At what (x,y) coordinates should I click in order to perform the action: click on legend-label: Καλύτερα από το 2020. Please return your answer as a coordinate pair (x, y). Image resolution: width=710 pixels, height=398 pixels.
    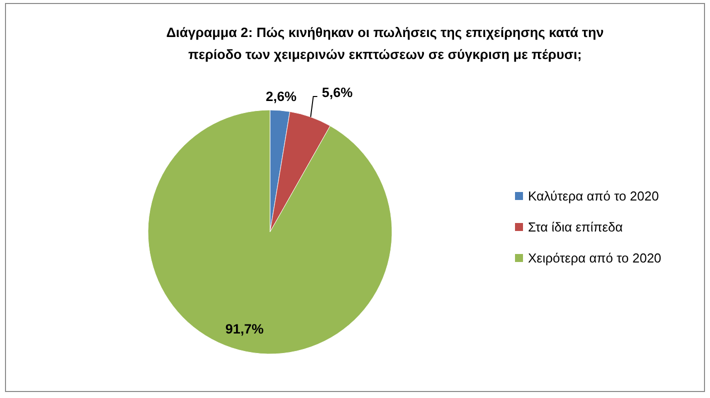
    Looking at the image, I should click on (593, 196).